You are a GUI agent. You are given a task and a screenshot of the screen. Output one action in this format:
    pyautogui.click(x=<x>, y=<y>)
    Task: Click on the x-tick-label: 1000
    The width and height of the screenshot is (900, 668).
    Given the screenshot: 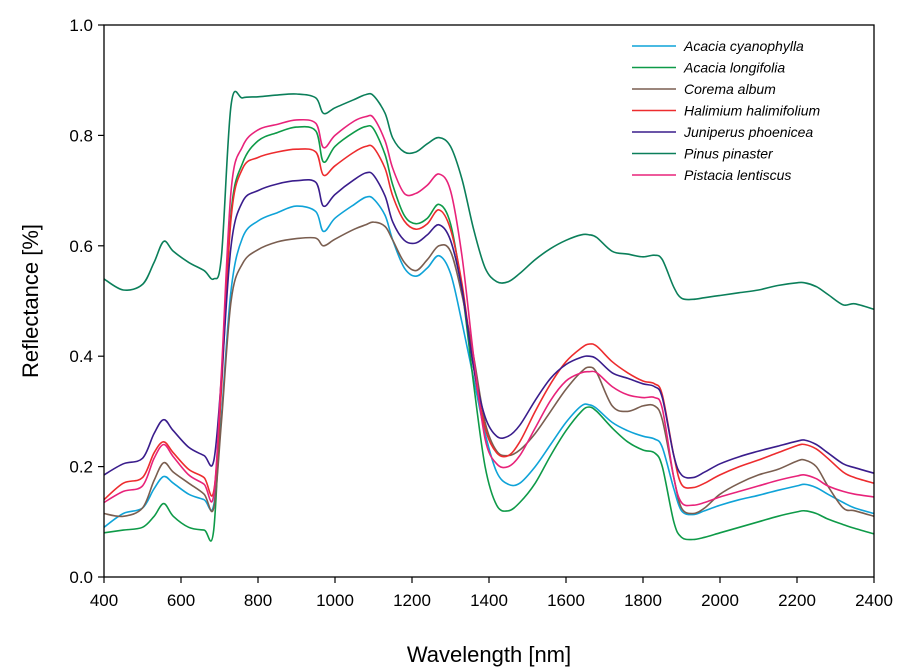 What is the action you would take?
    pyautogui.click(x=335, y=600)
    